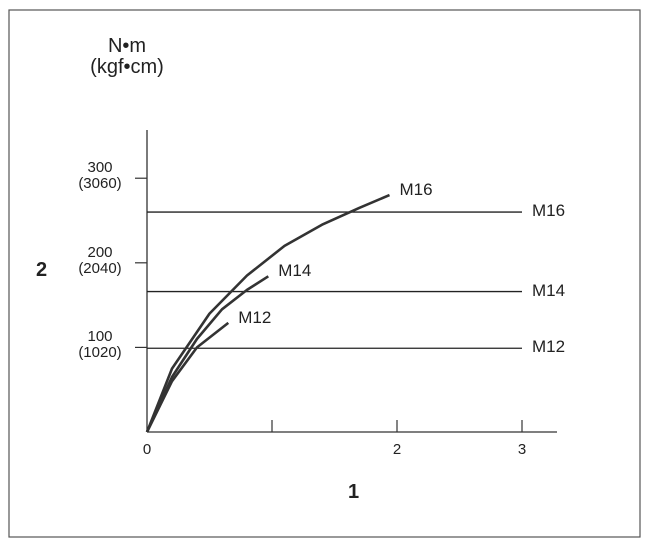 Image resolution: width=648 pixels, height=543 pixels. What do you see at coordinates (100, 260) in the screenshot?
I see `y-tick-label: 200 (2040)` at bounding box center [100, 260].